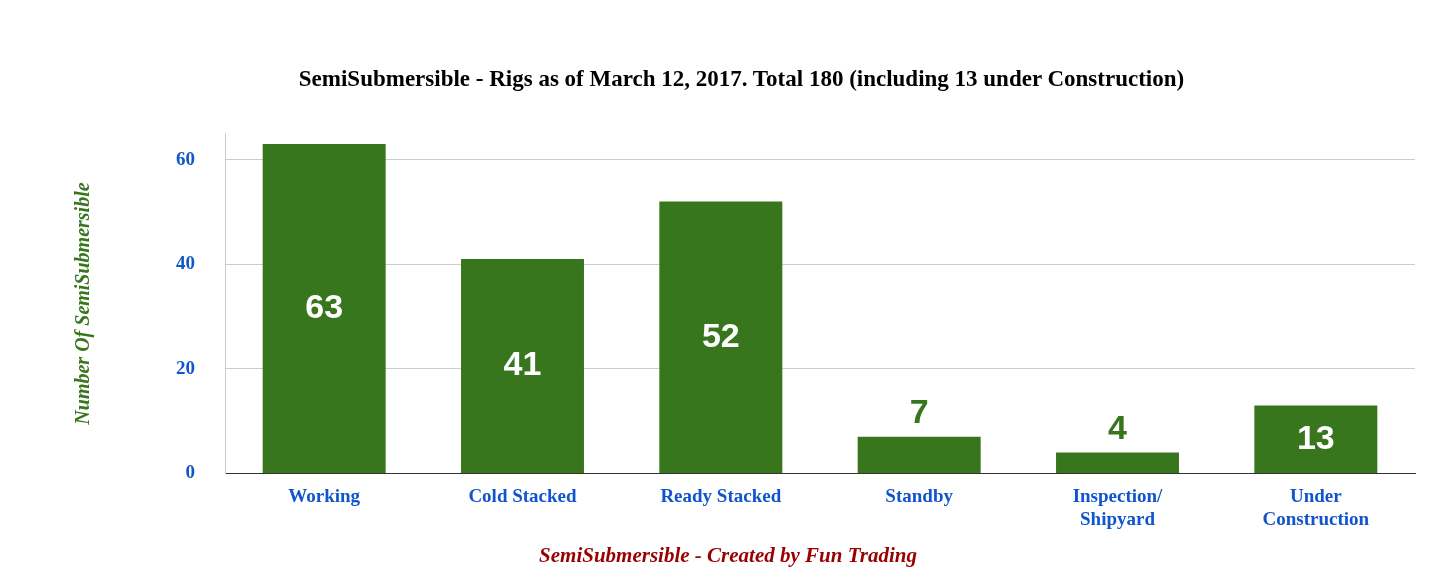 The width and height of the screenshot is (1443, 583). Describe the element at coordinates (1118, 426) in the screenshot. I see `data-label: 4` at that location.